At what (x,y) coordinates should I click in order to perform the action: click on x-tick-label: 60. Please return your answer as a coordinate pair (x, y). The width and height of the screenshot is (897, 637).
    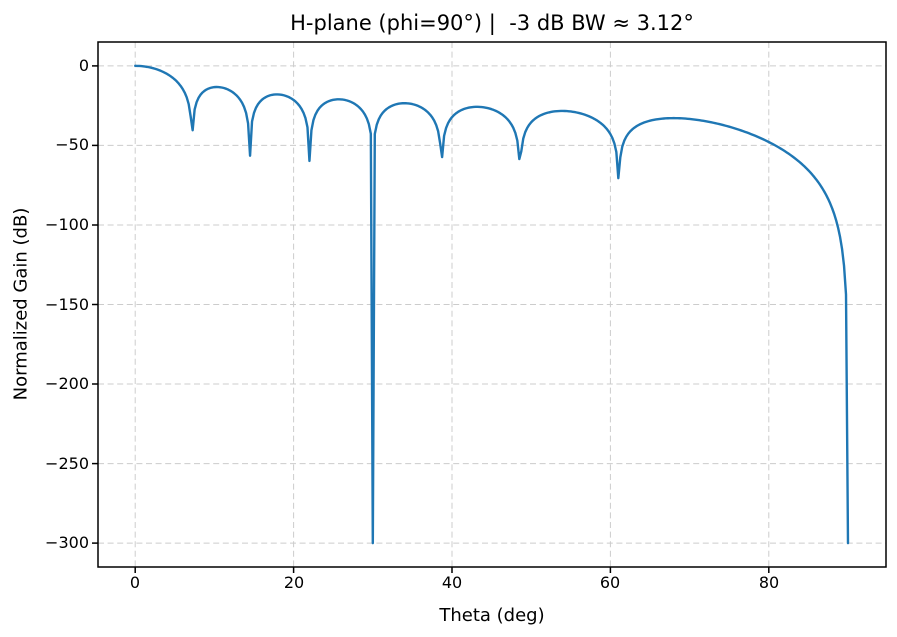
    Looking at the image, I should click on (610, 582).